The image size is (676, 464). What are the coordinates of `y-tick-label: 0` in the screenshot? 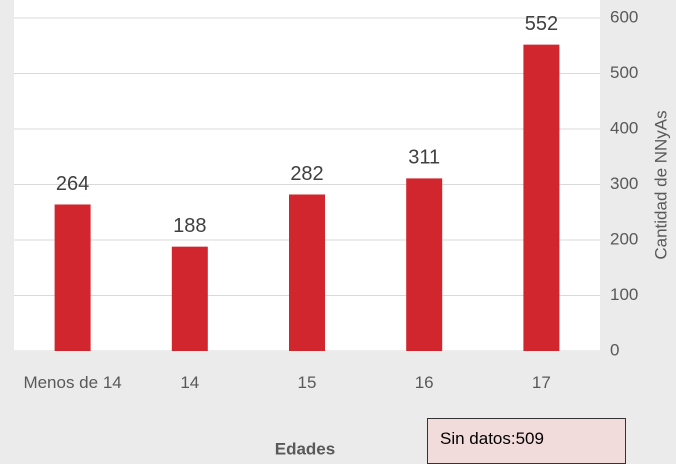 It's located at (614, 349).